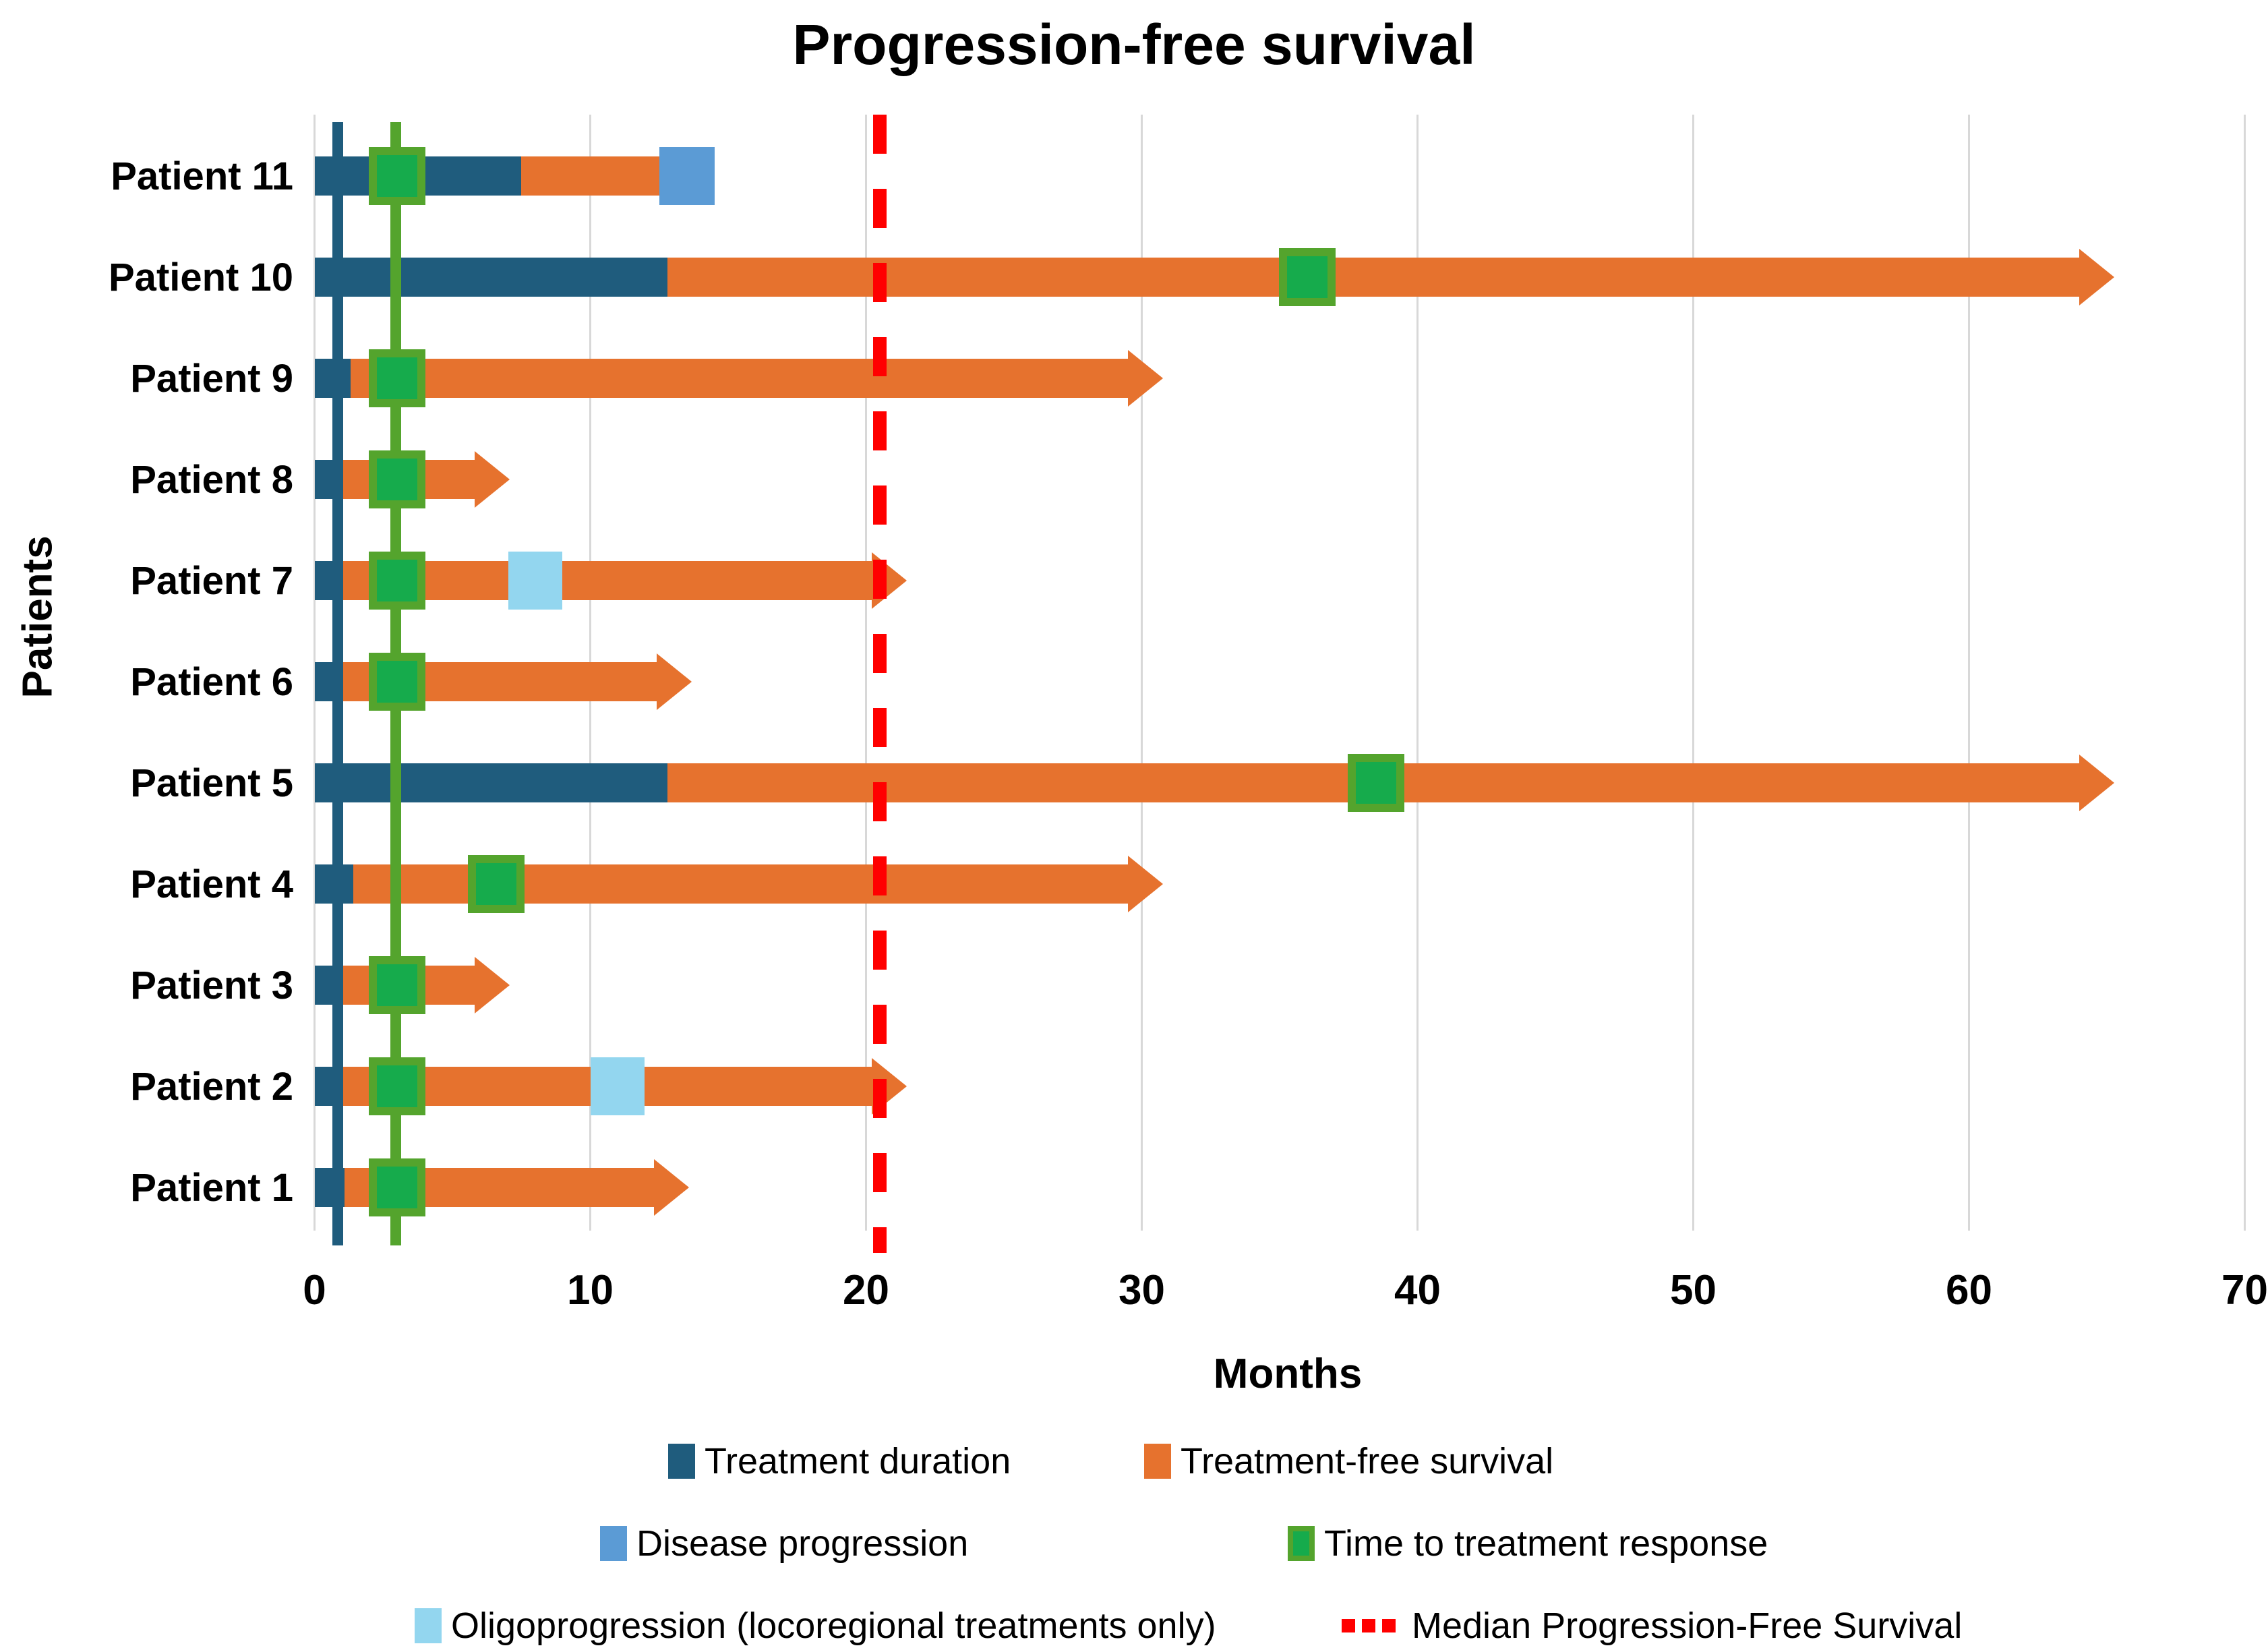  What do you see at coordinates (211, 884) in the screenshot?
I see `patient-label: Patient 4` at bounding box center [211, 884].